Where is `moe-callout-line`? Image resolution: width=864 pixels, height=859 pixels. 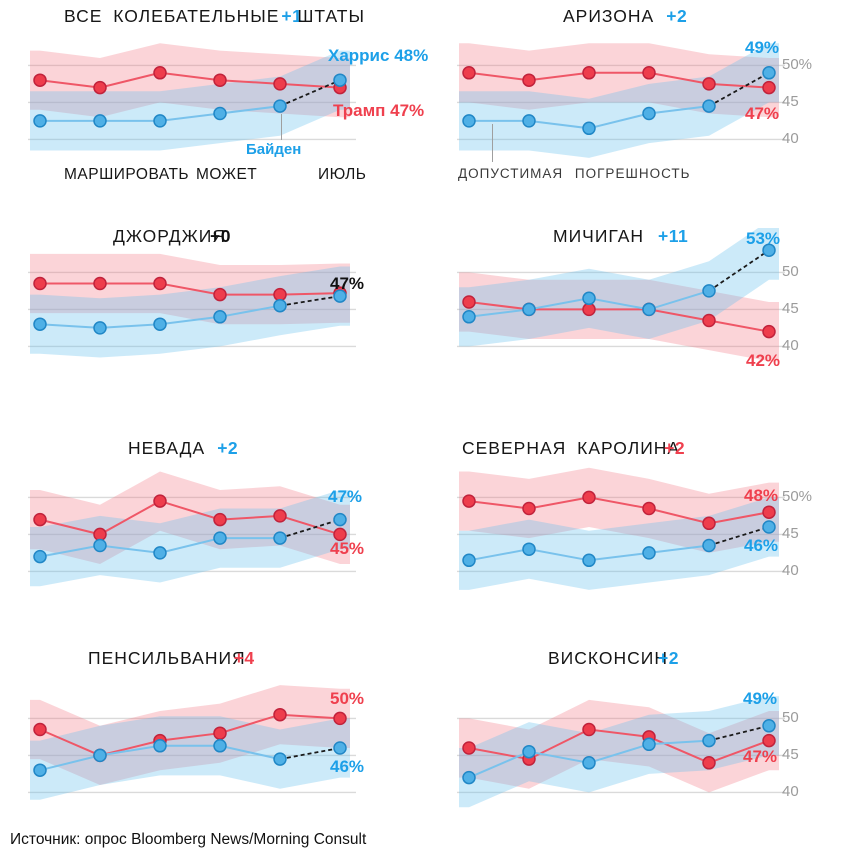 moe-callout-line is located at coordinates (492, 143).